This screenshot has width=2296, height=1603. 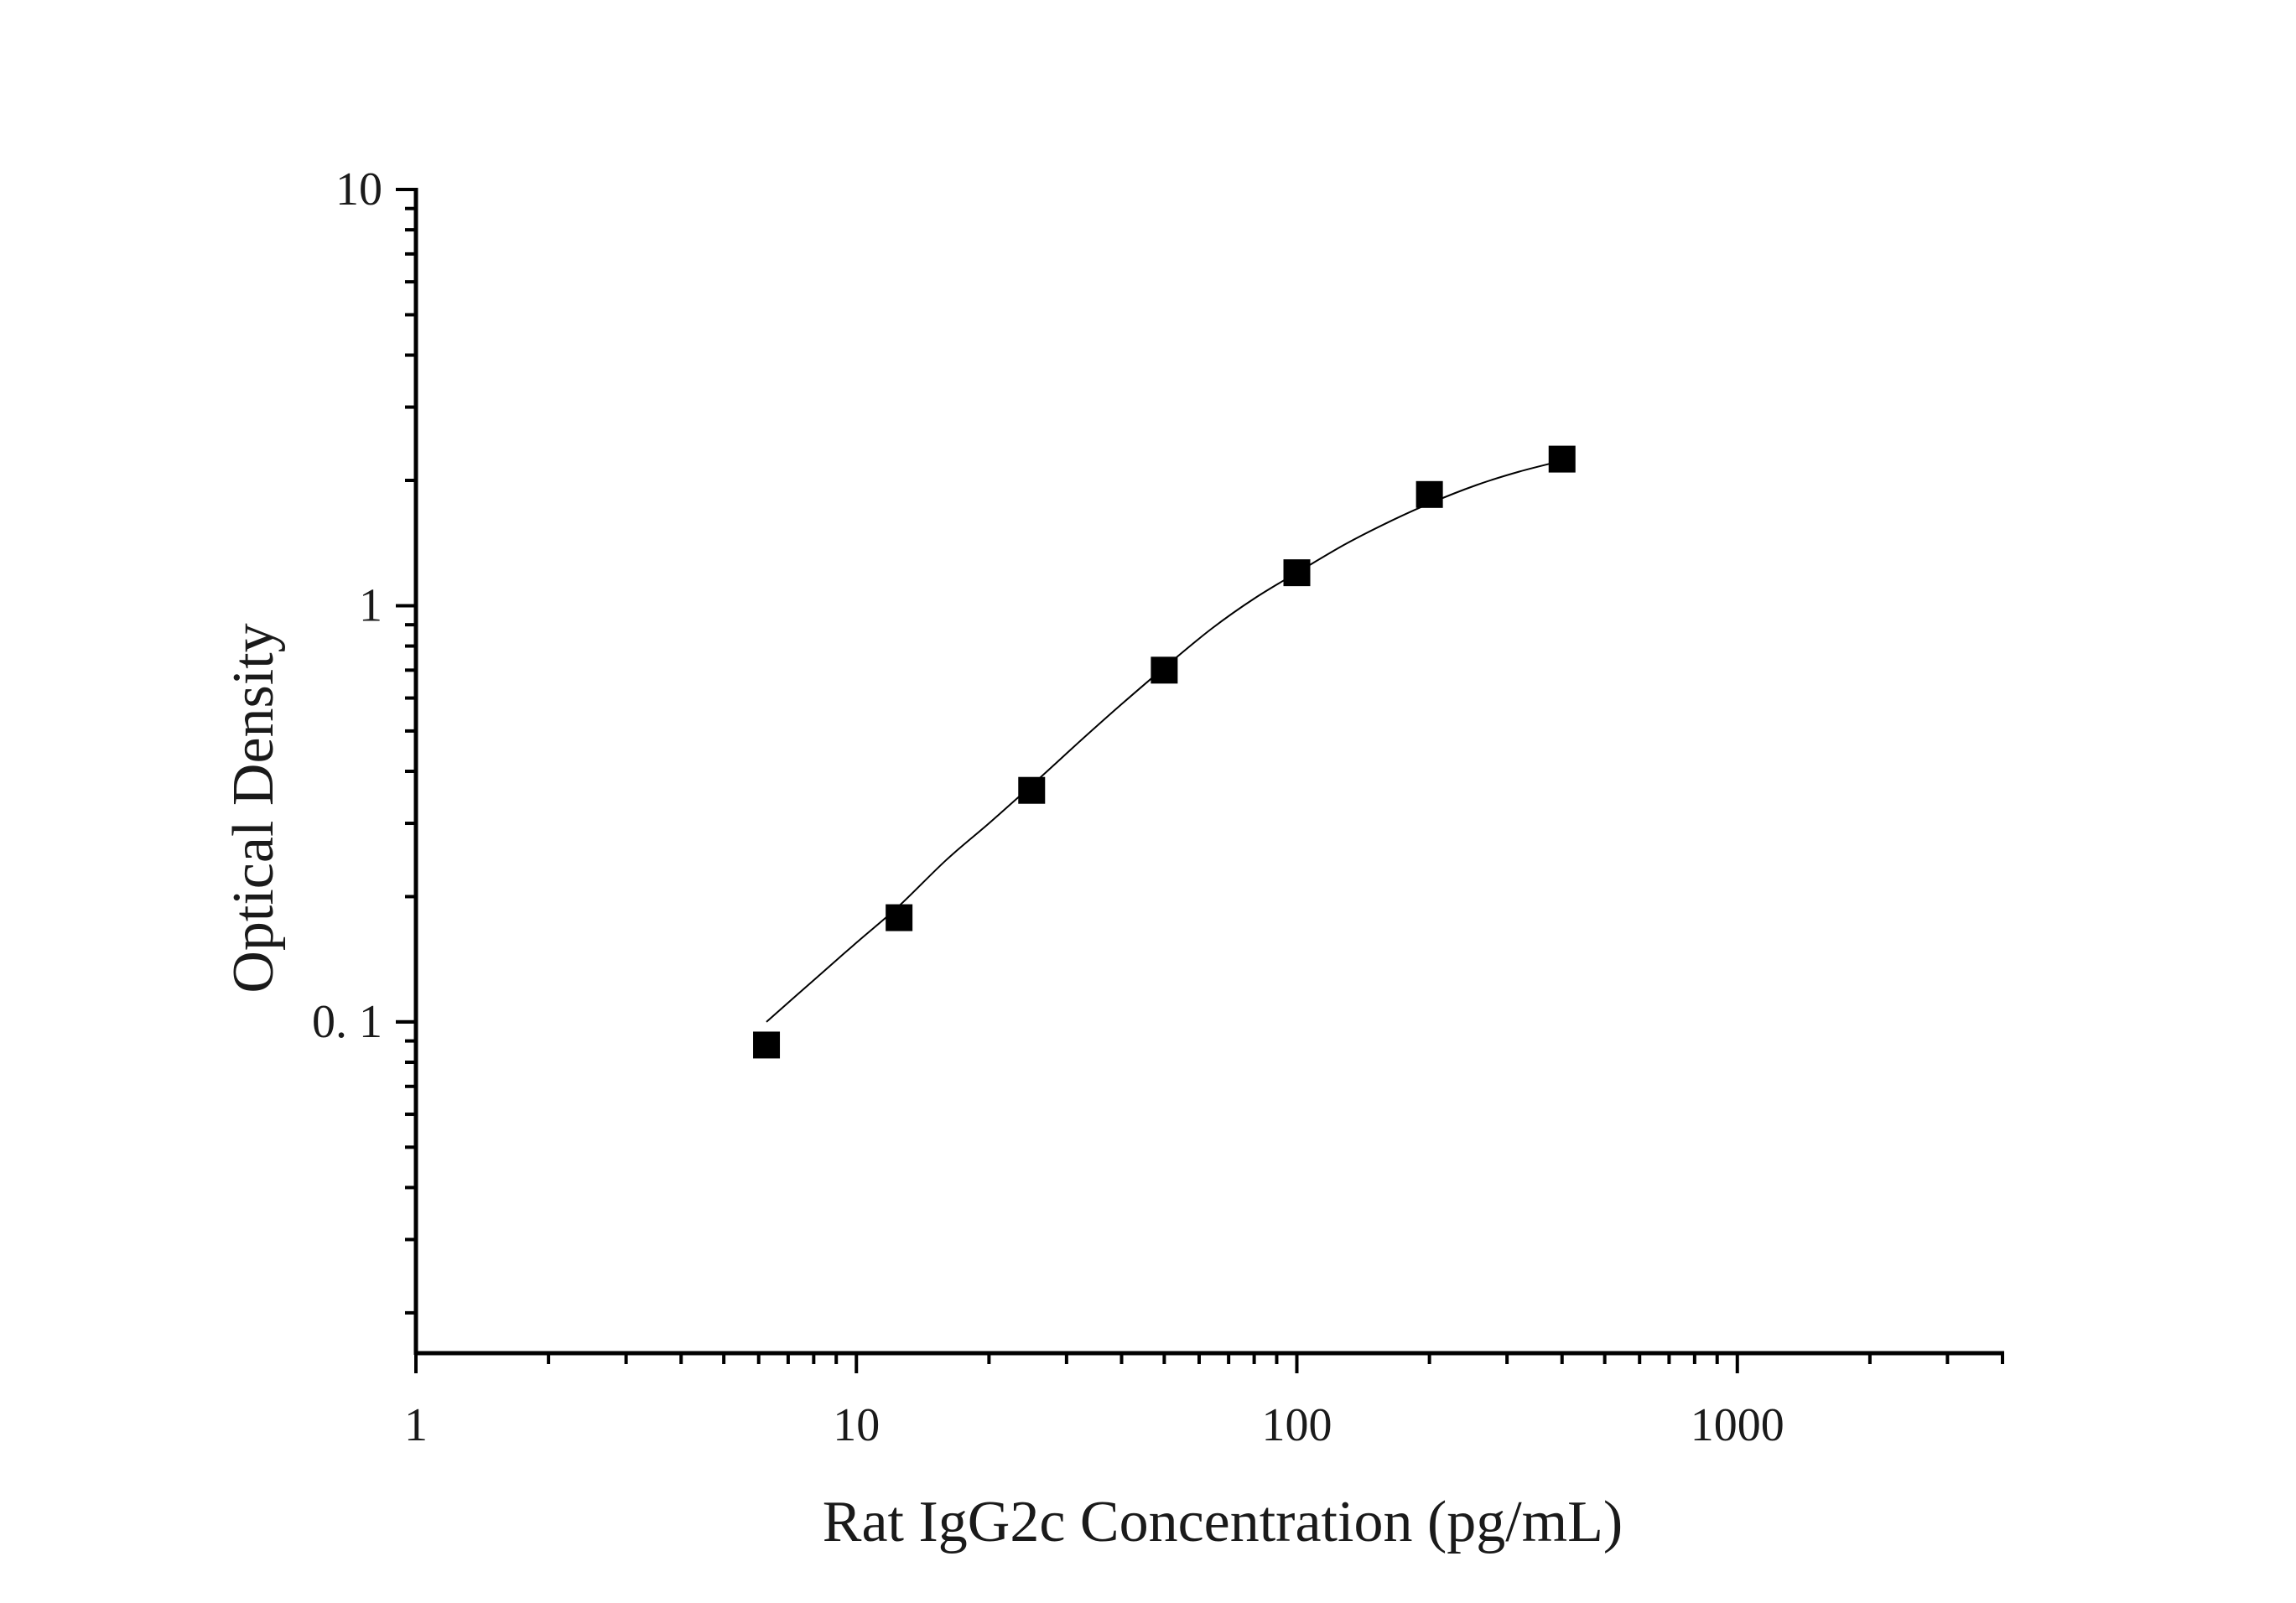 I want to click on fit-curve, so click(x=1164, y=741).